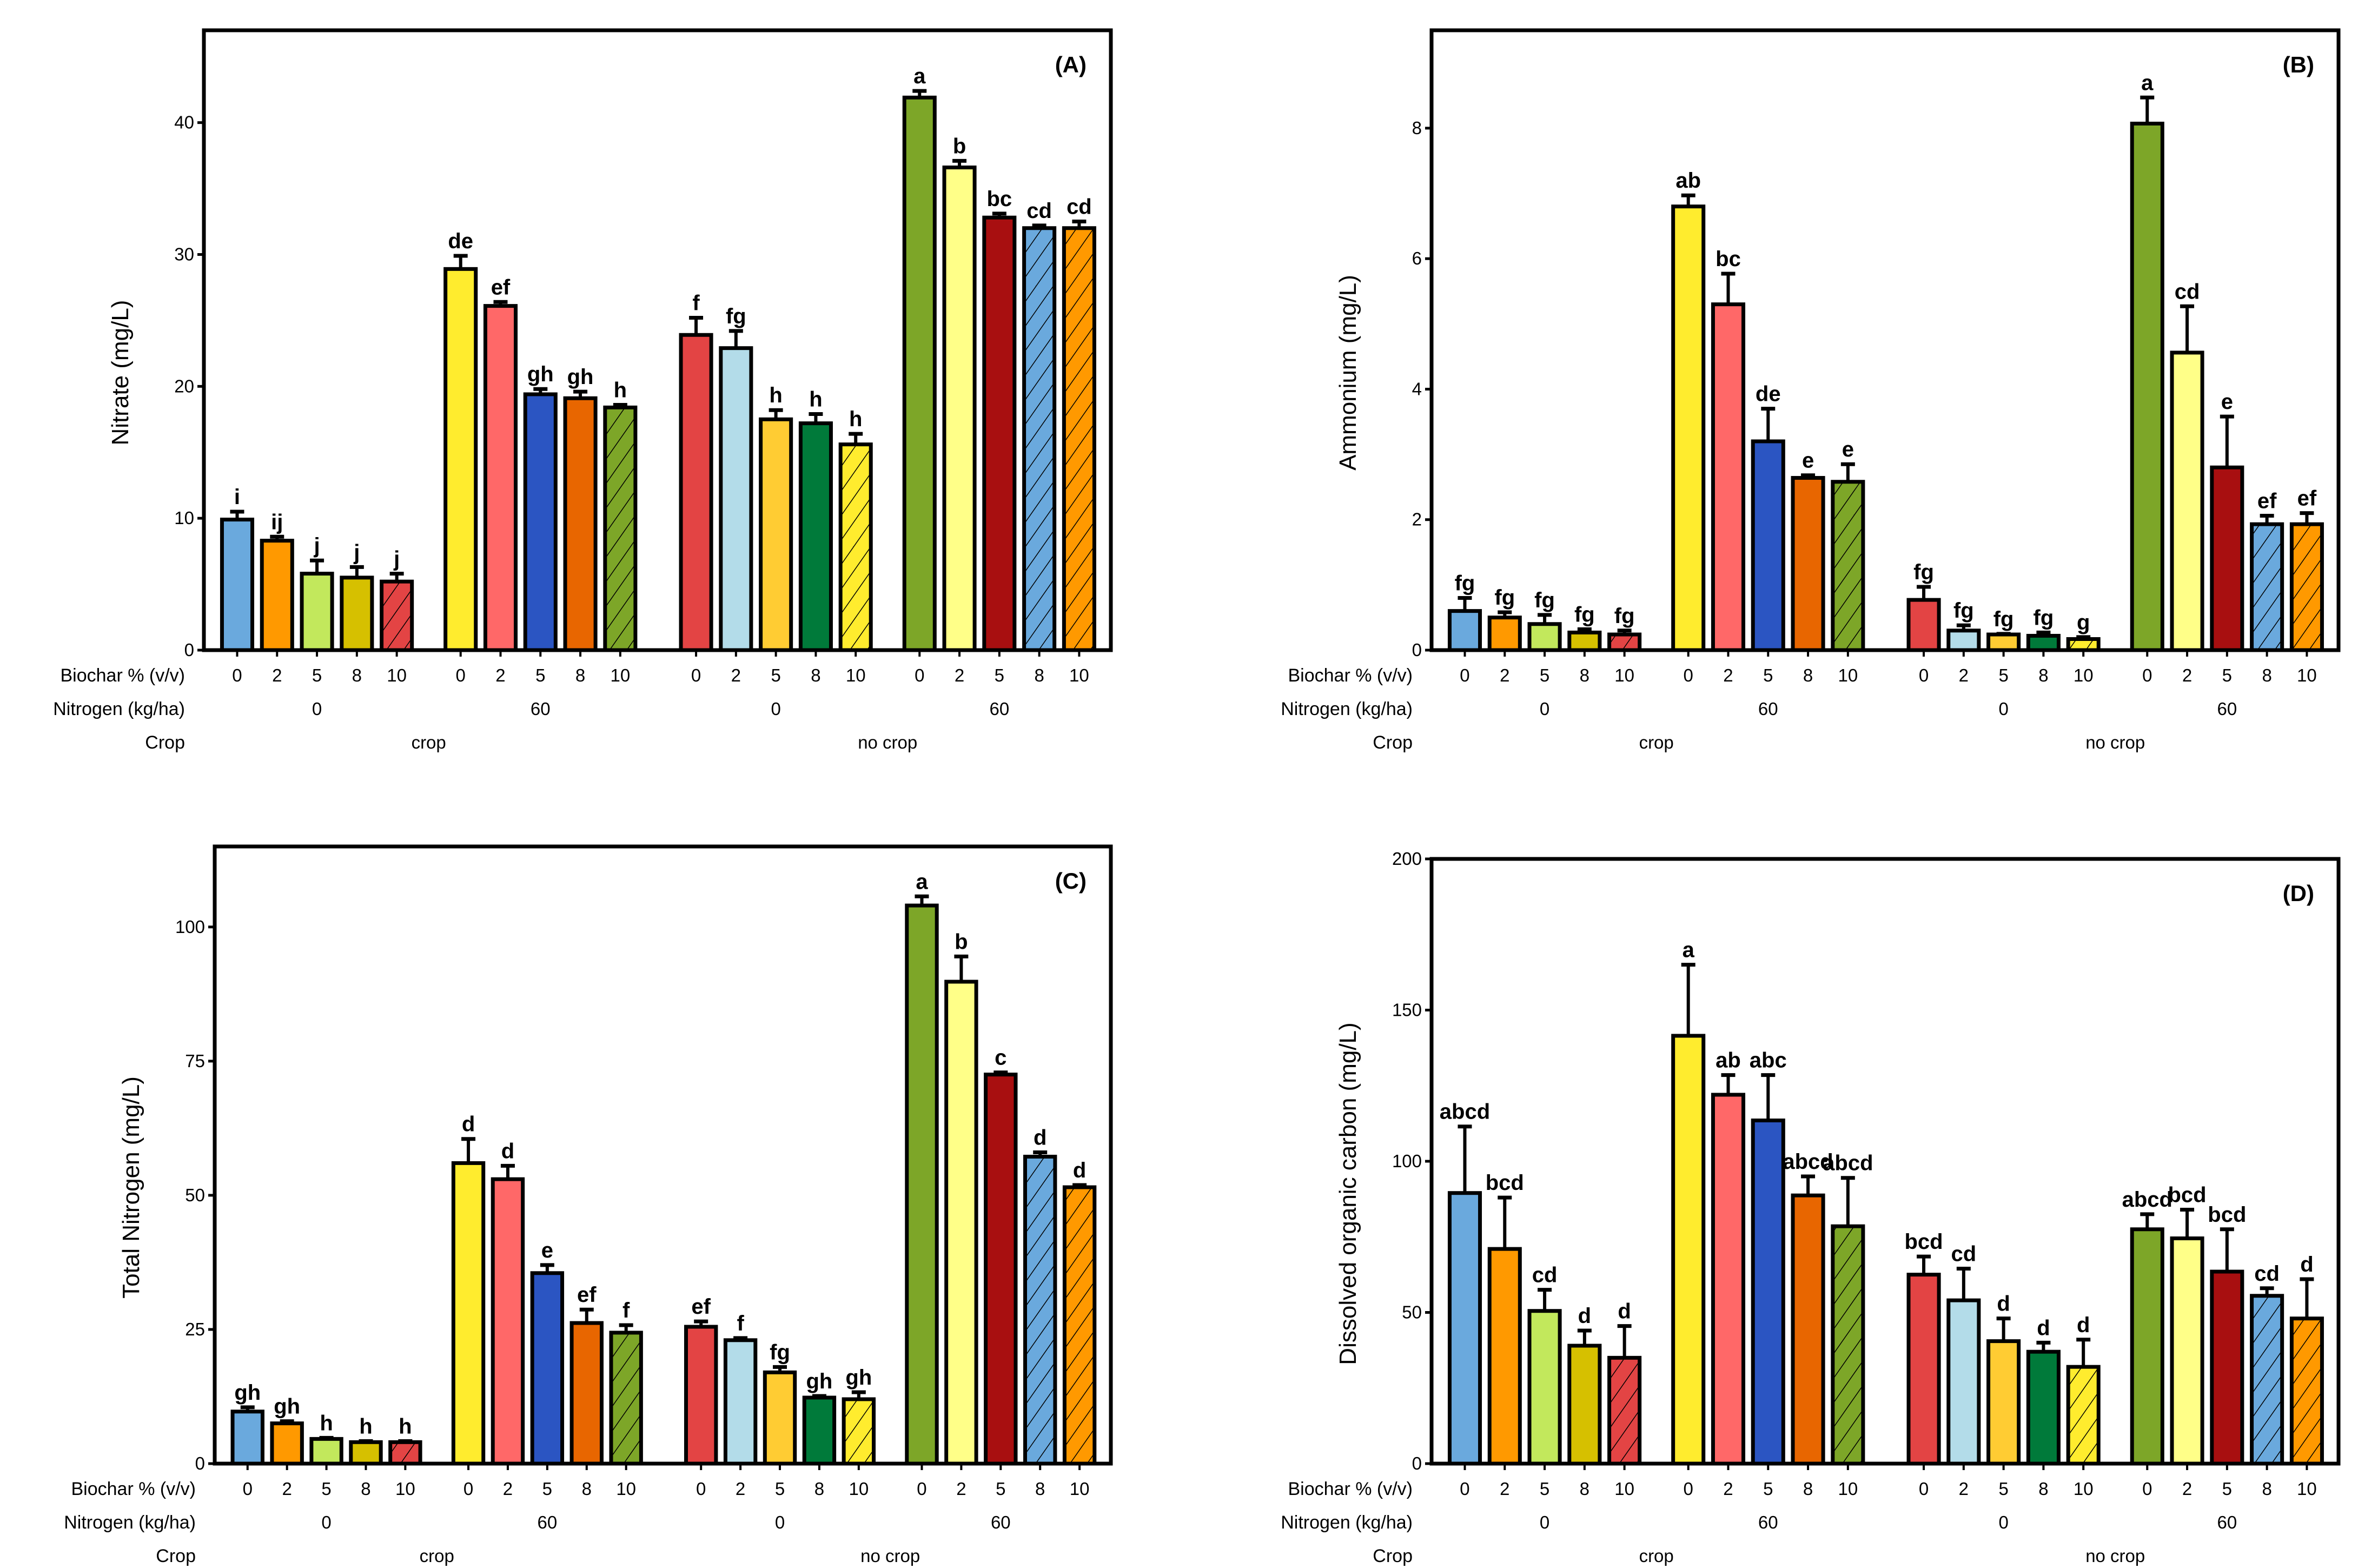  I want to click on significance-letter: abc, so click(1768, 1061).